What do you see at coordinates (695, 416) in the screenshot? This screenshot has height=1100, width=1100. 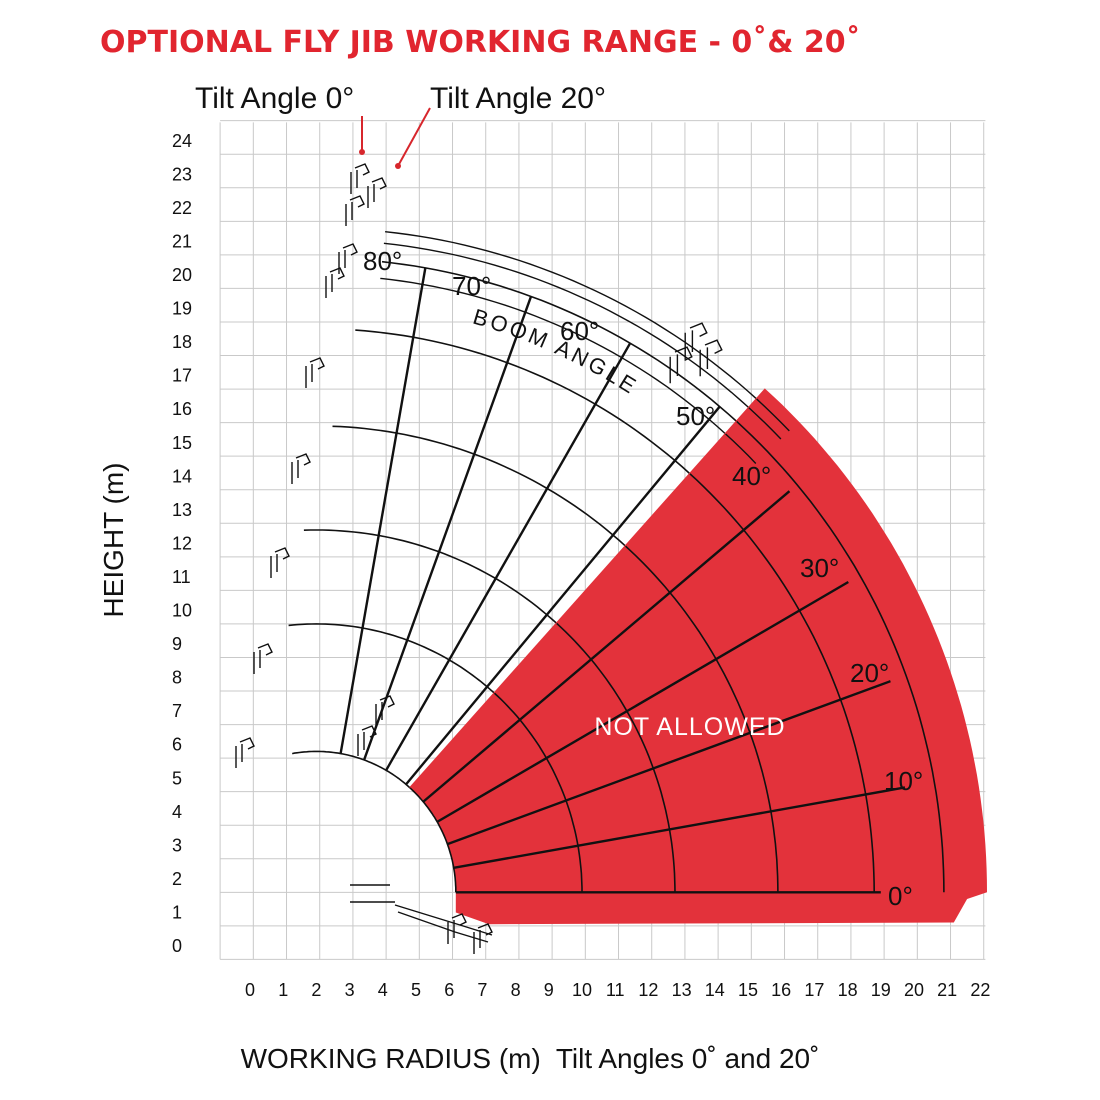 I see `boom-angle-label: 50°` at bounding box center [695, 416].